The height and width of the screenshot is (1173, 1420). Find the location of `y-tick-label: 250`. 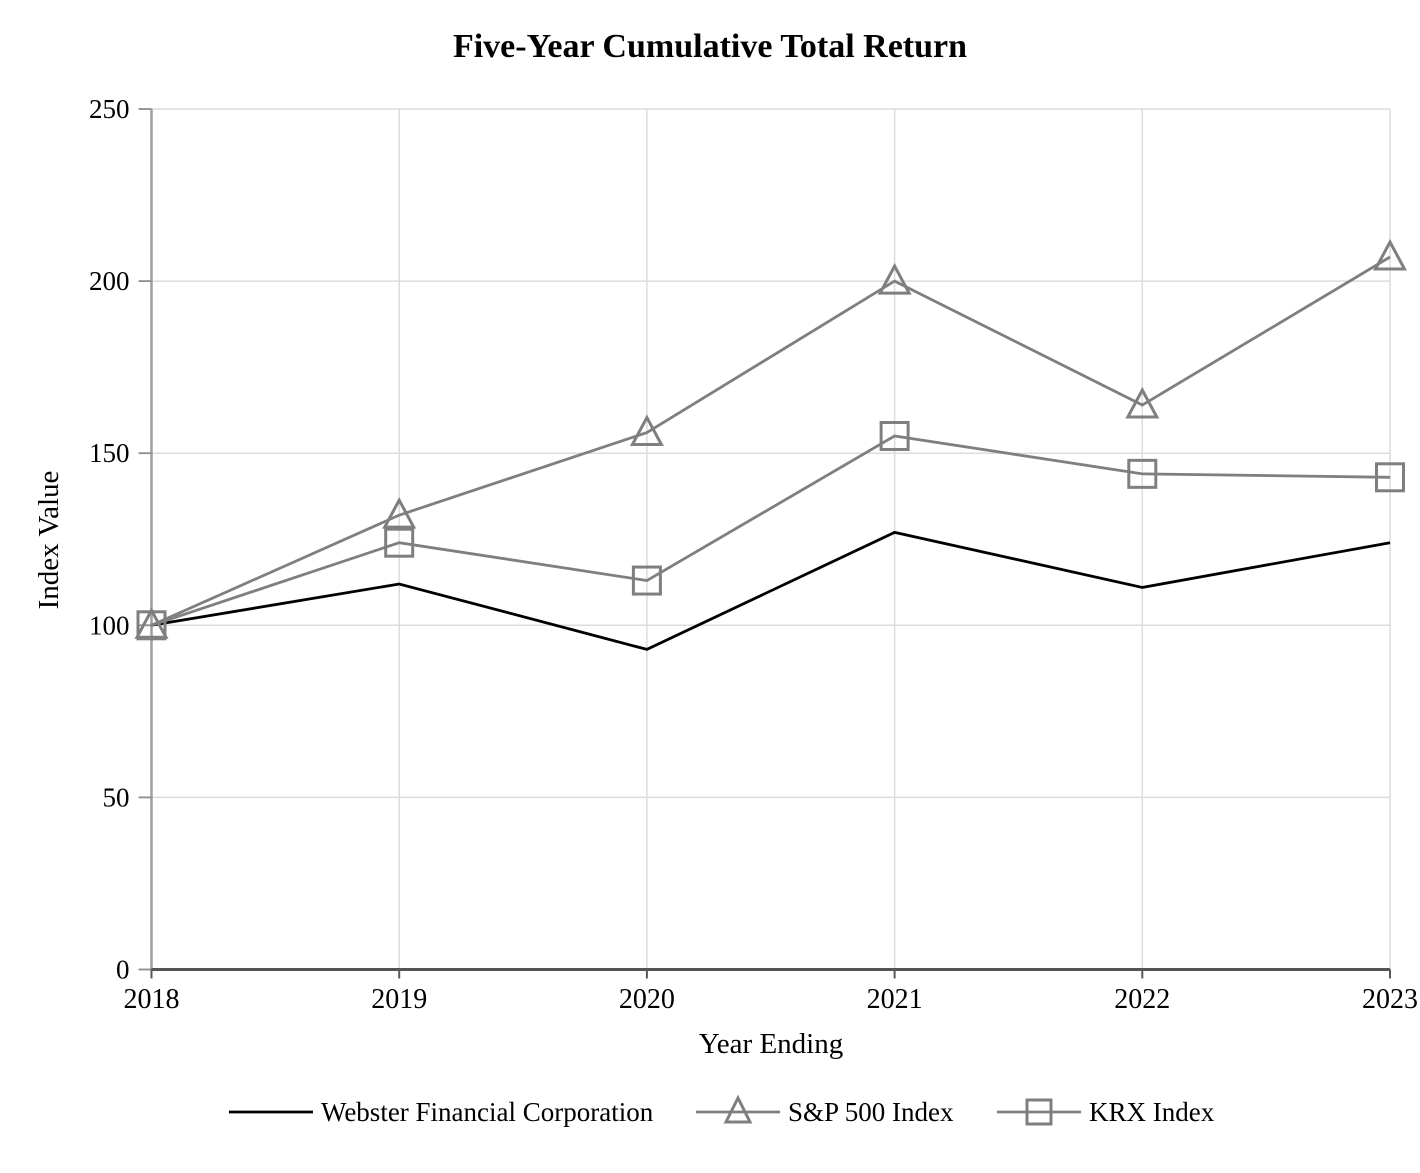

y-tick-label: 250 is located at coordinates (109, 109).